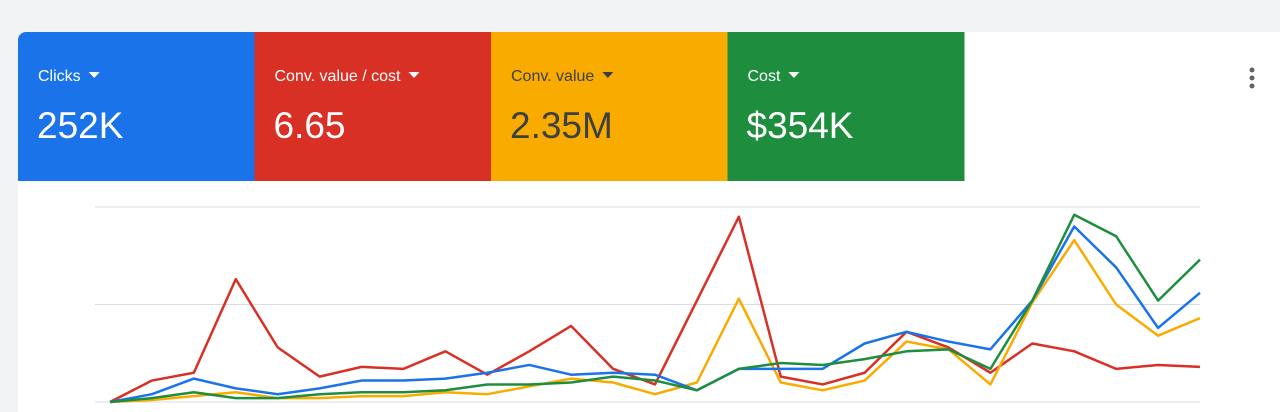 This screenshot has width=1280, height=412. I want to click on metric-label: Cost, so click(764, 76).